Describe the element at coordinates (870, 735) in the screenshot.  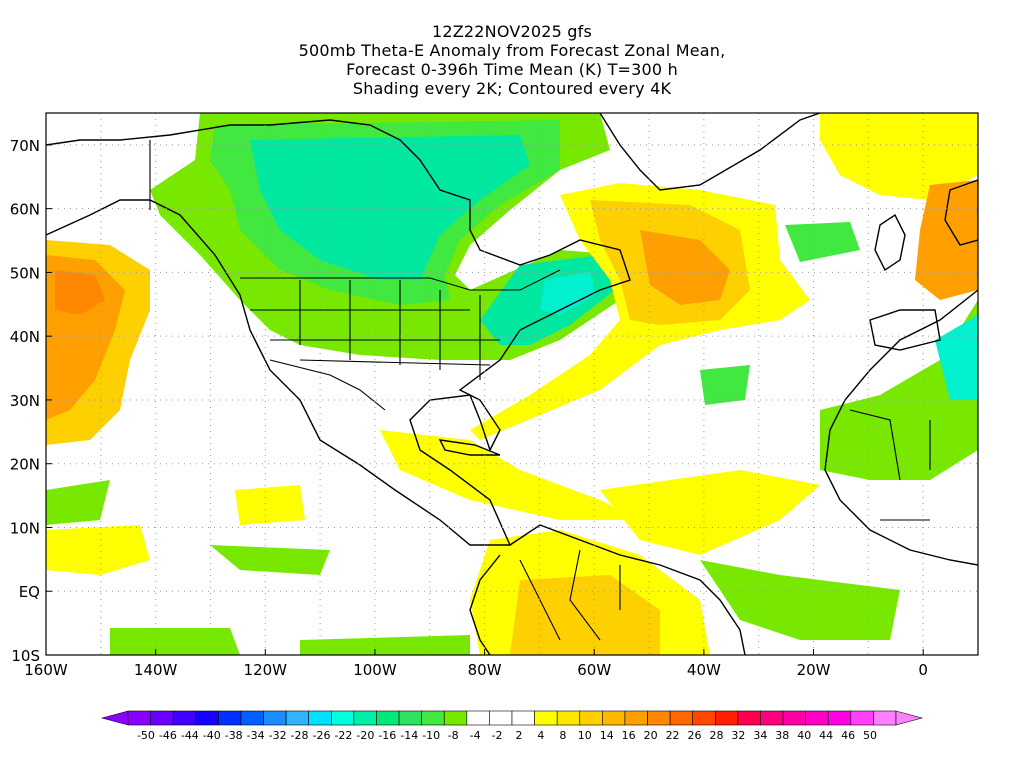
I see `colorbar-tick-label: 50` at that location.